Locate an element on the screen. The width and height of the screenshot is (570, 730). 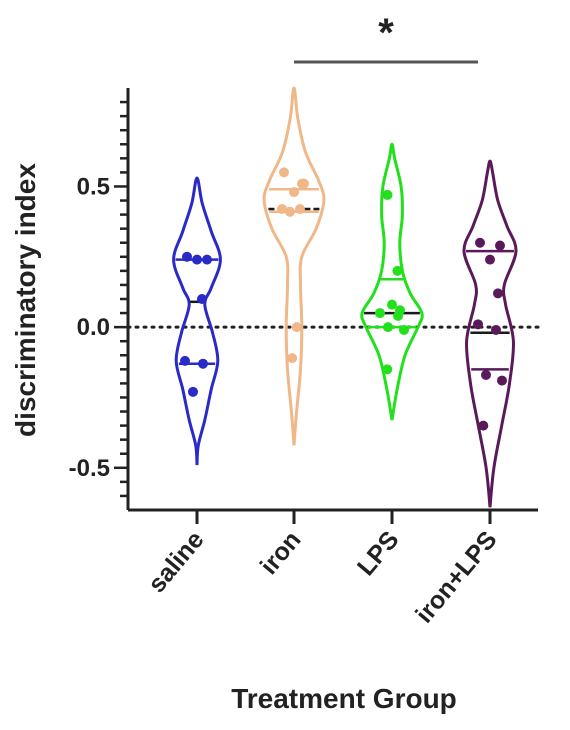
significance-star: * is located at coordinates (386, 33).